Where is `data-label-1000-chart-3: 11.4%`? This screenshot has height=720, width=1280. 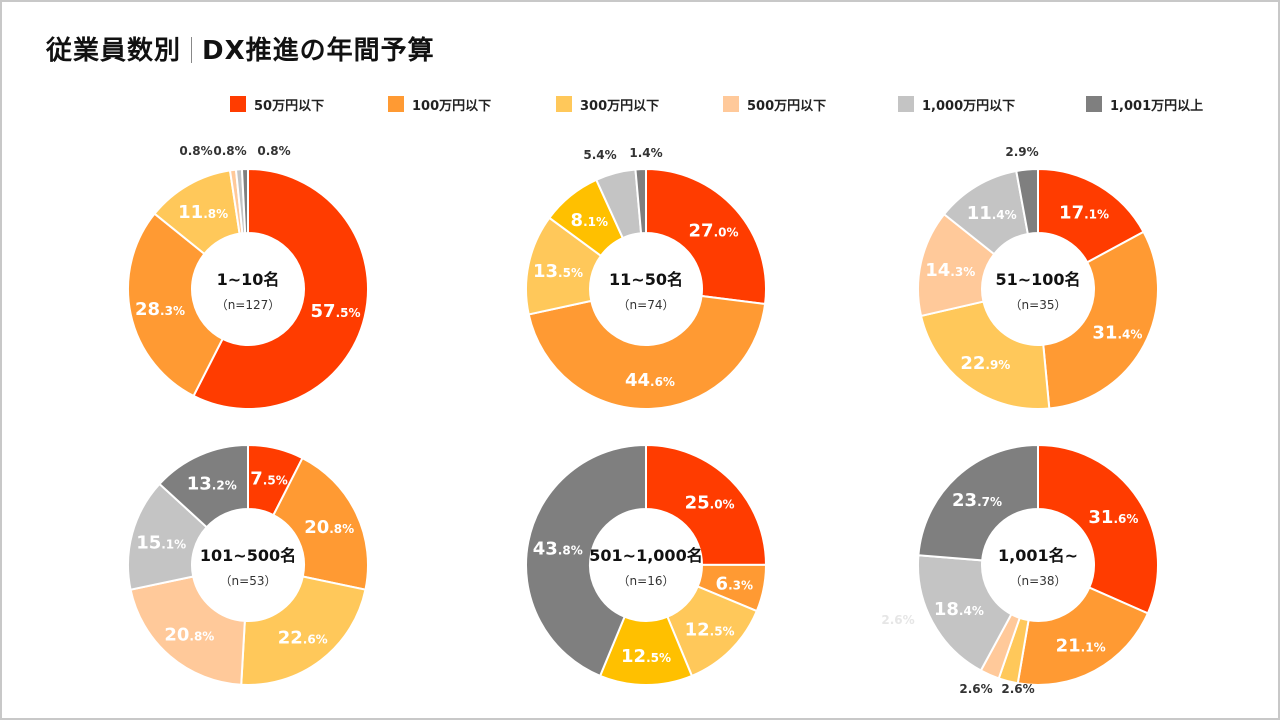 data-label-1000-chart-3: 11.4% is located at coordinates (992, 213).